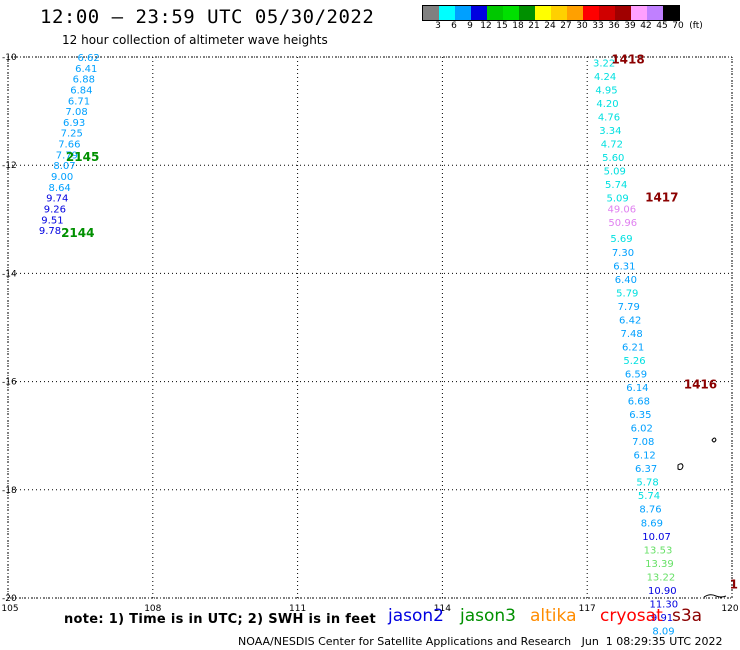  Describe the element at coordinates (607, 104) in the screenshot. I see `wave-height-reading: 4.20` at that location.